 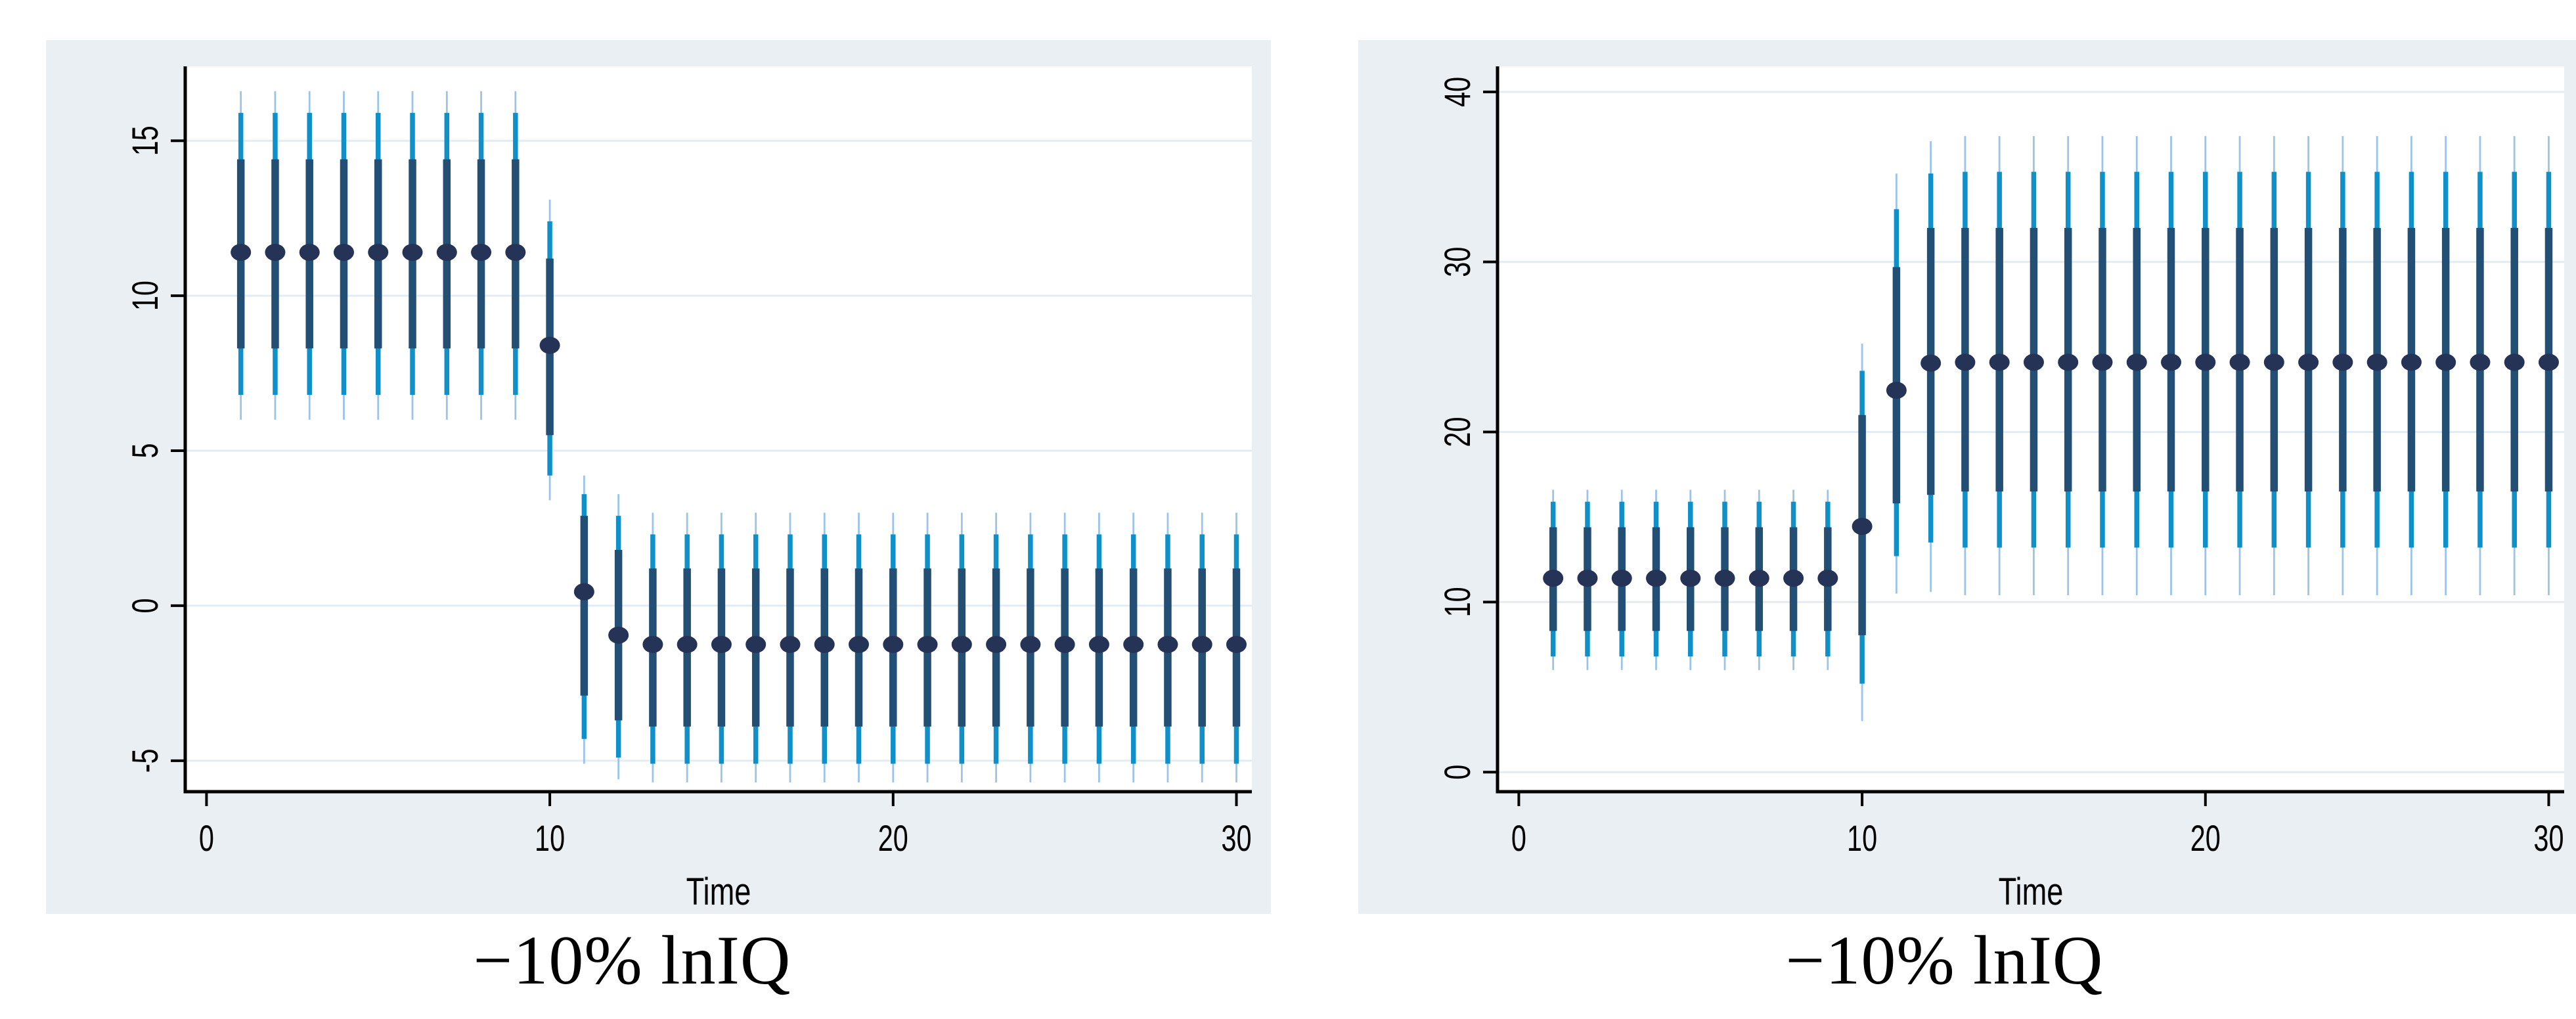 I want to click on right-chart-caption: −10% lnIQ, so click(x=1944, y=960).